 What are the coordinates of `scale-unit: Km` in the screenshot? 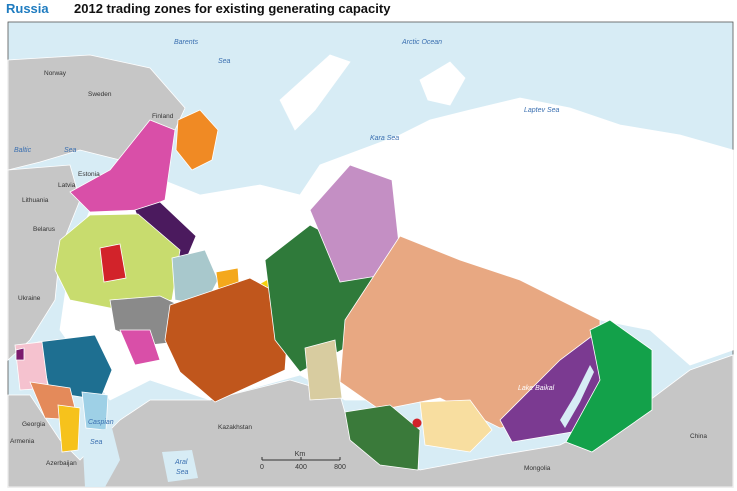 It's located at (300, 454).